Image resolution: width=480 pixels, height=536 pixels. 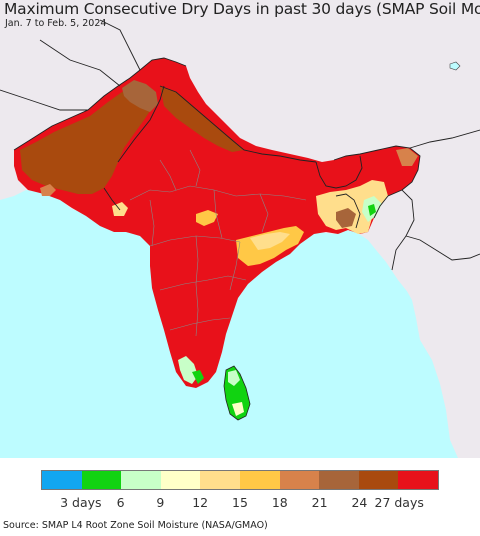 I want to click on region-brown-bangladesh, so click(x=346, y=218).